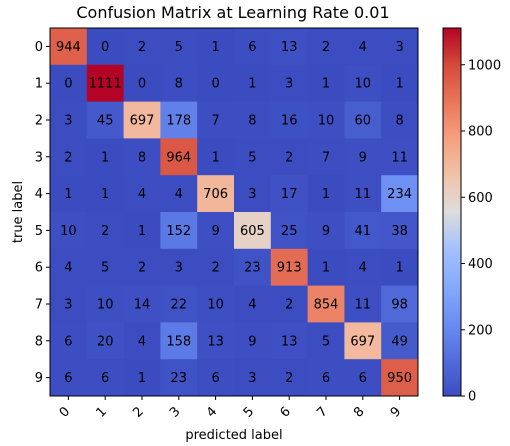  I want to click on colorbar-tick-label: 0, so click(472, 397).